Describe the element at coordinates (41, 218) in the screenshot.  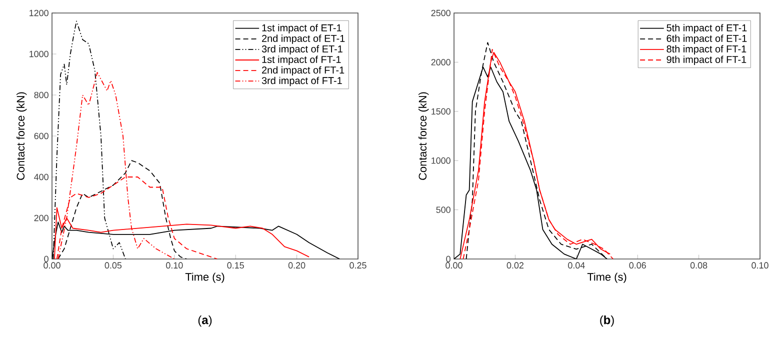
I see `y-tick-label: 200` at that location.